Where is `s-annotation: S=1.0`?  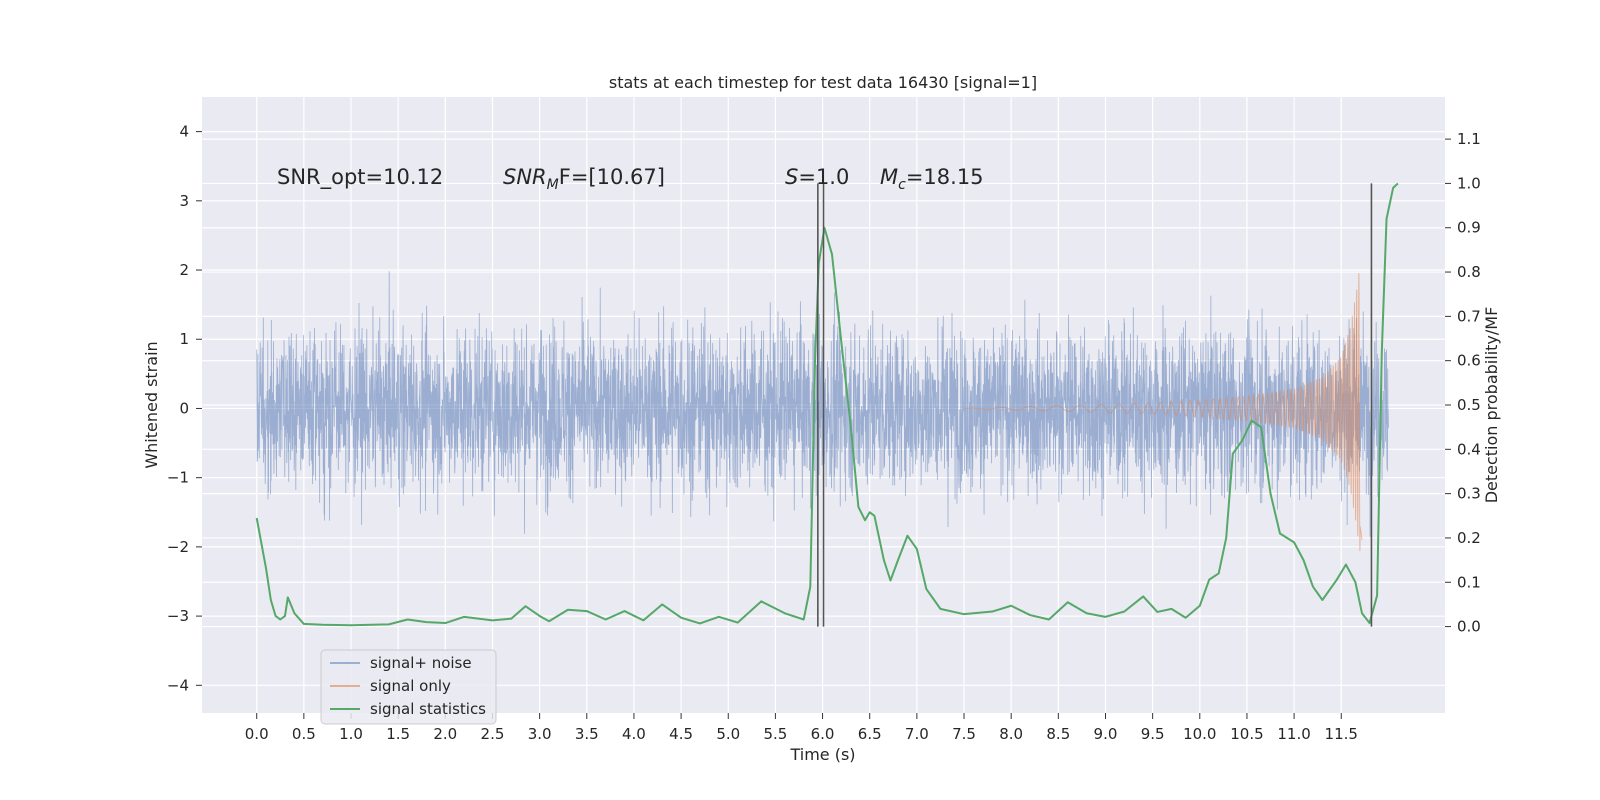
s-annotation: S=1.0 is located at coordinates (817, 177).